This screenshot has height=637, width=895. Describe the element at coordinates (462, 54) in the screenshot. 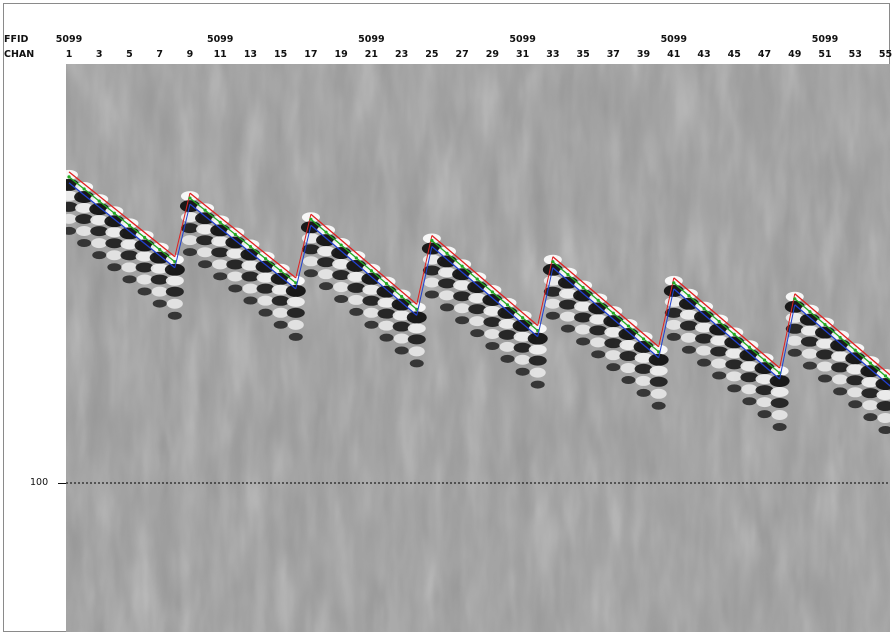

I see `chan-tick-label: 27` at that location.